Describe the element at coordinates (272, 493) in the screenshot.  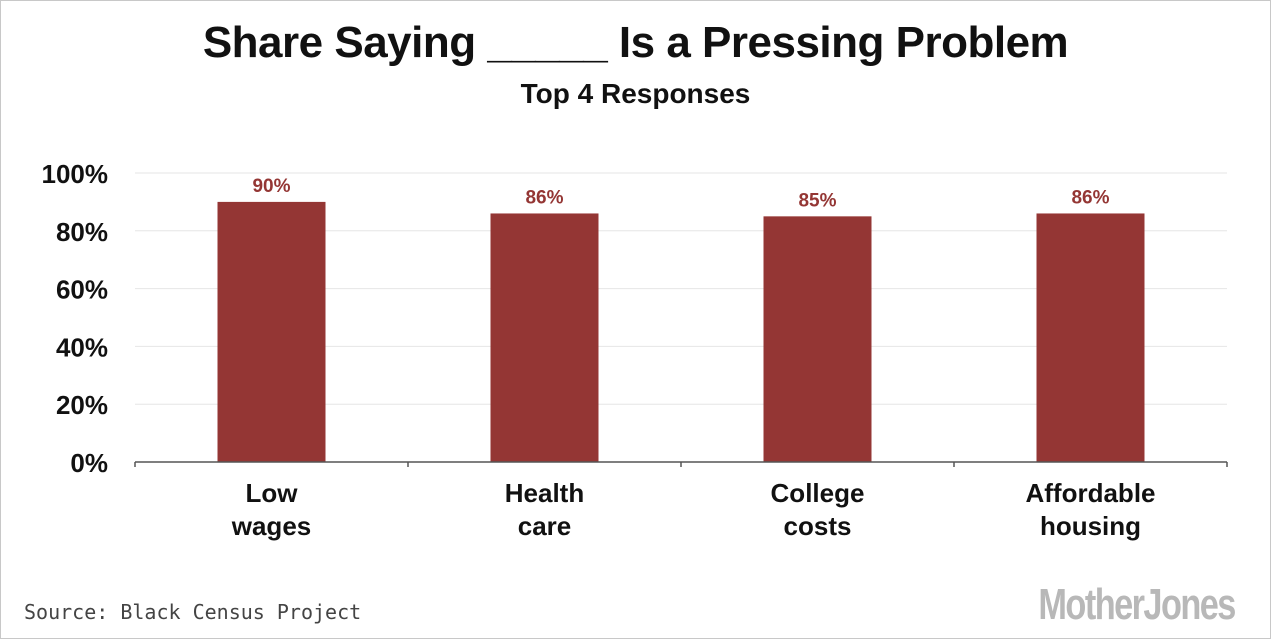
I see `x-tick-label: Low` at that location.